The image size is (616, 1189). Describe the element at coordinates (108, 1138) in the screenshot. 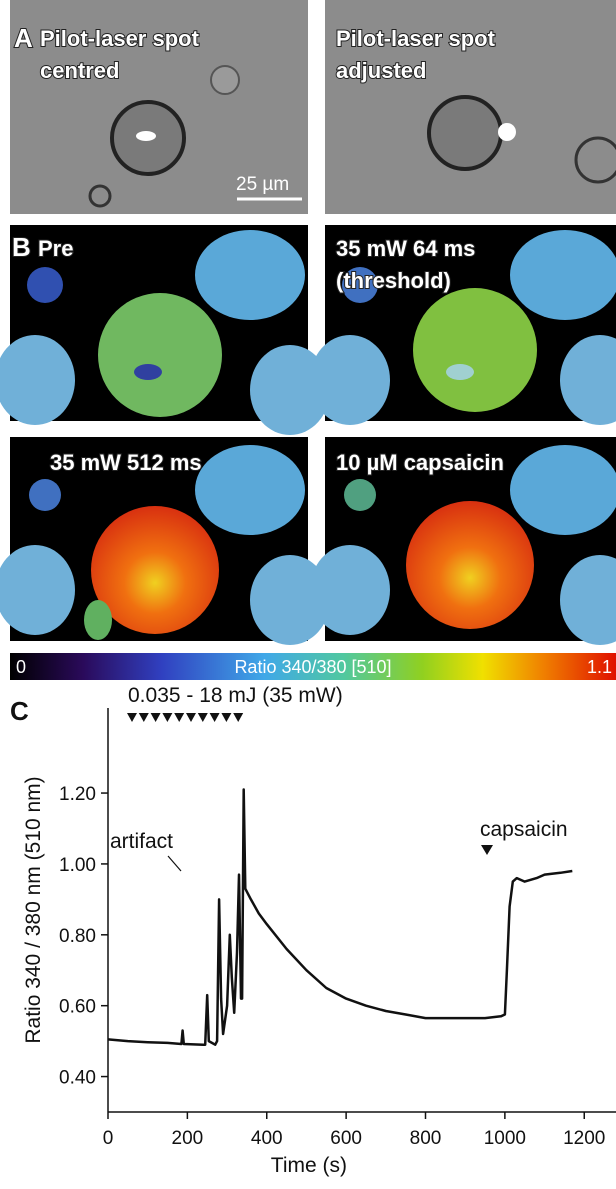

I see `x-tick-label: 0` at that location.